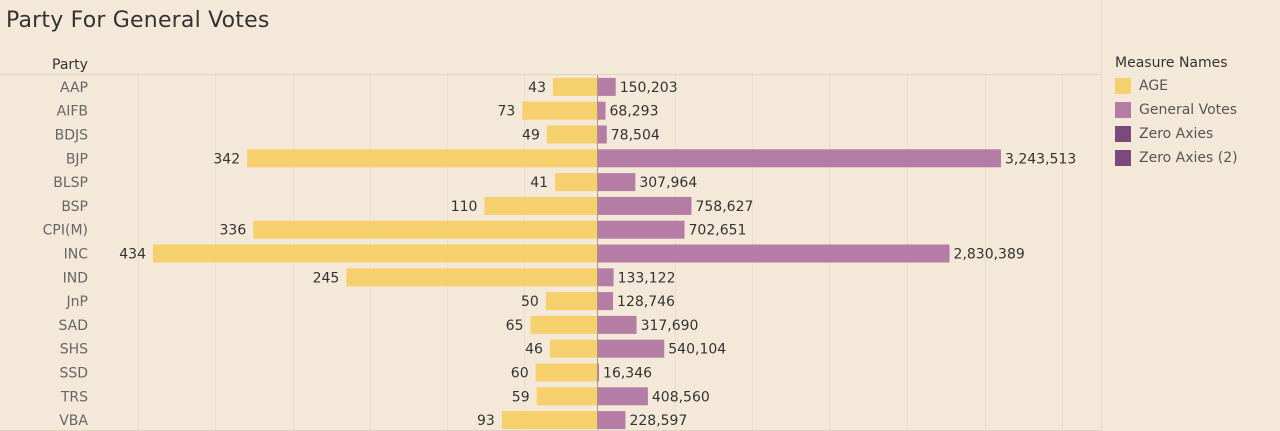  What do you see at coordinates (74, 397) in the screenshot?
I see `category-label: TRS` at bounding box center [74, 397].